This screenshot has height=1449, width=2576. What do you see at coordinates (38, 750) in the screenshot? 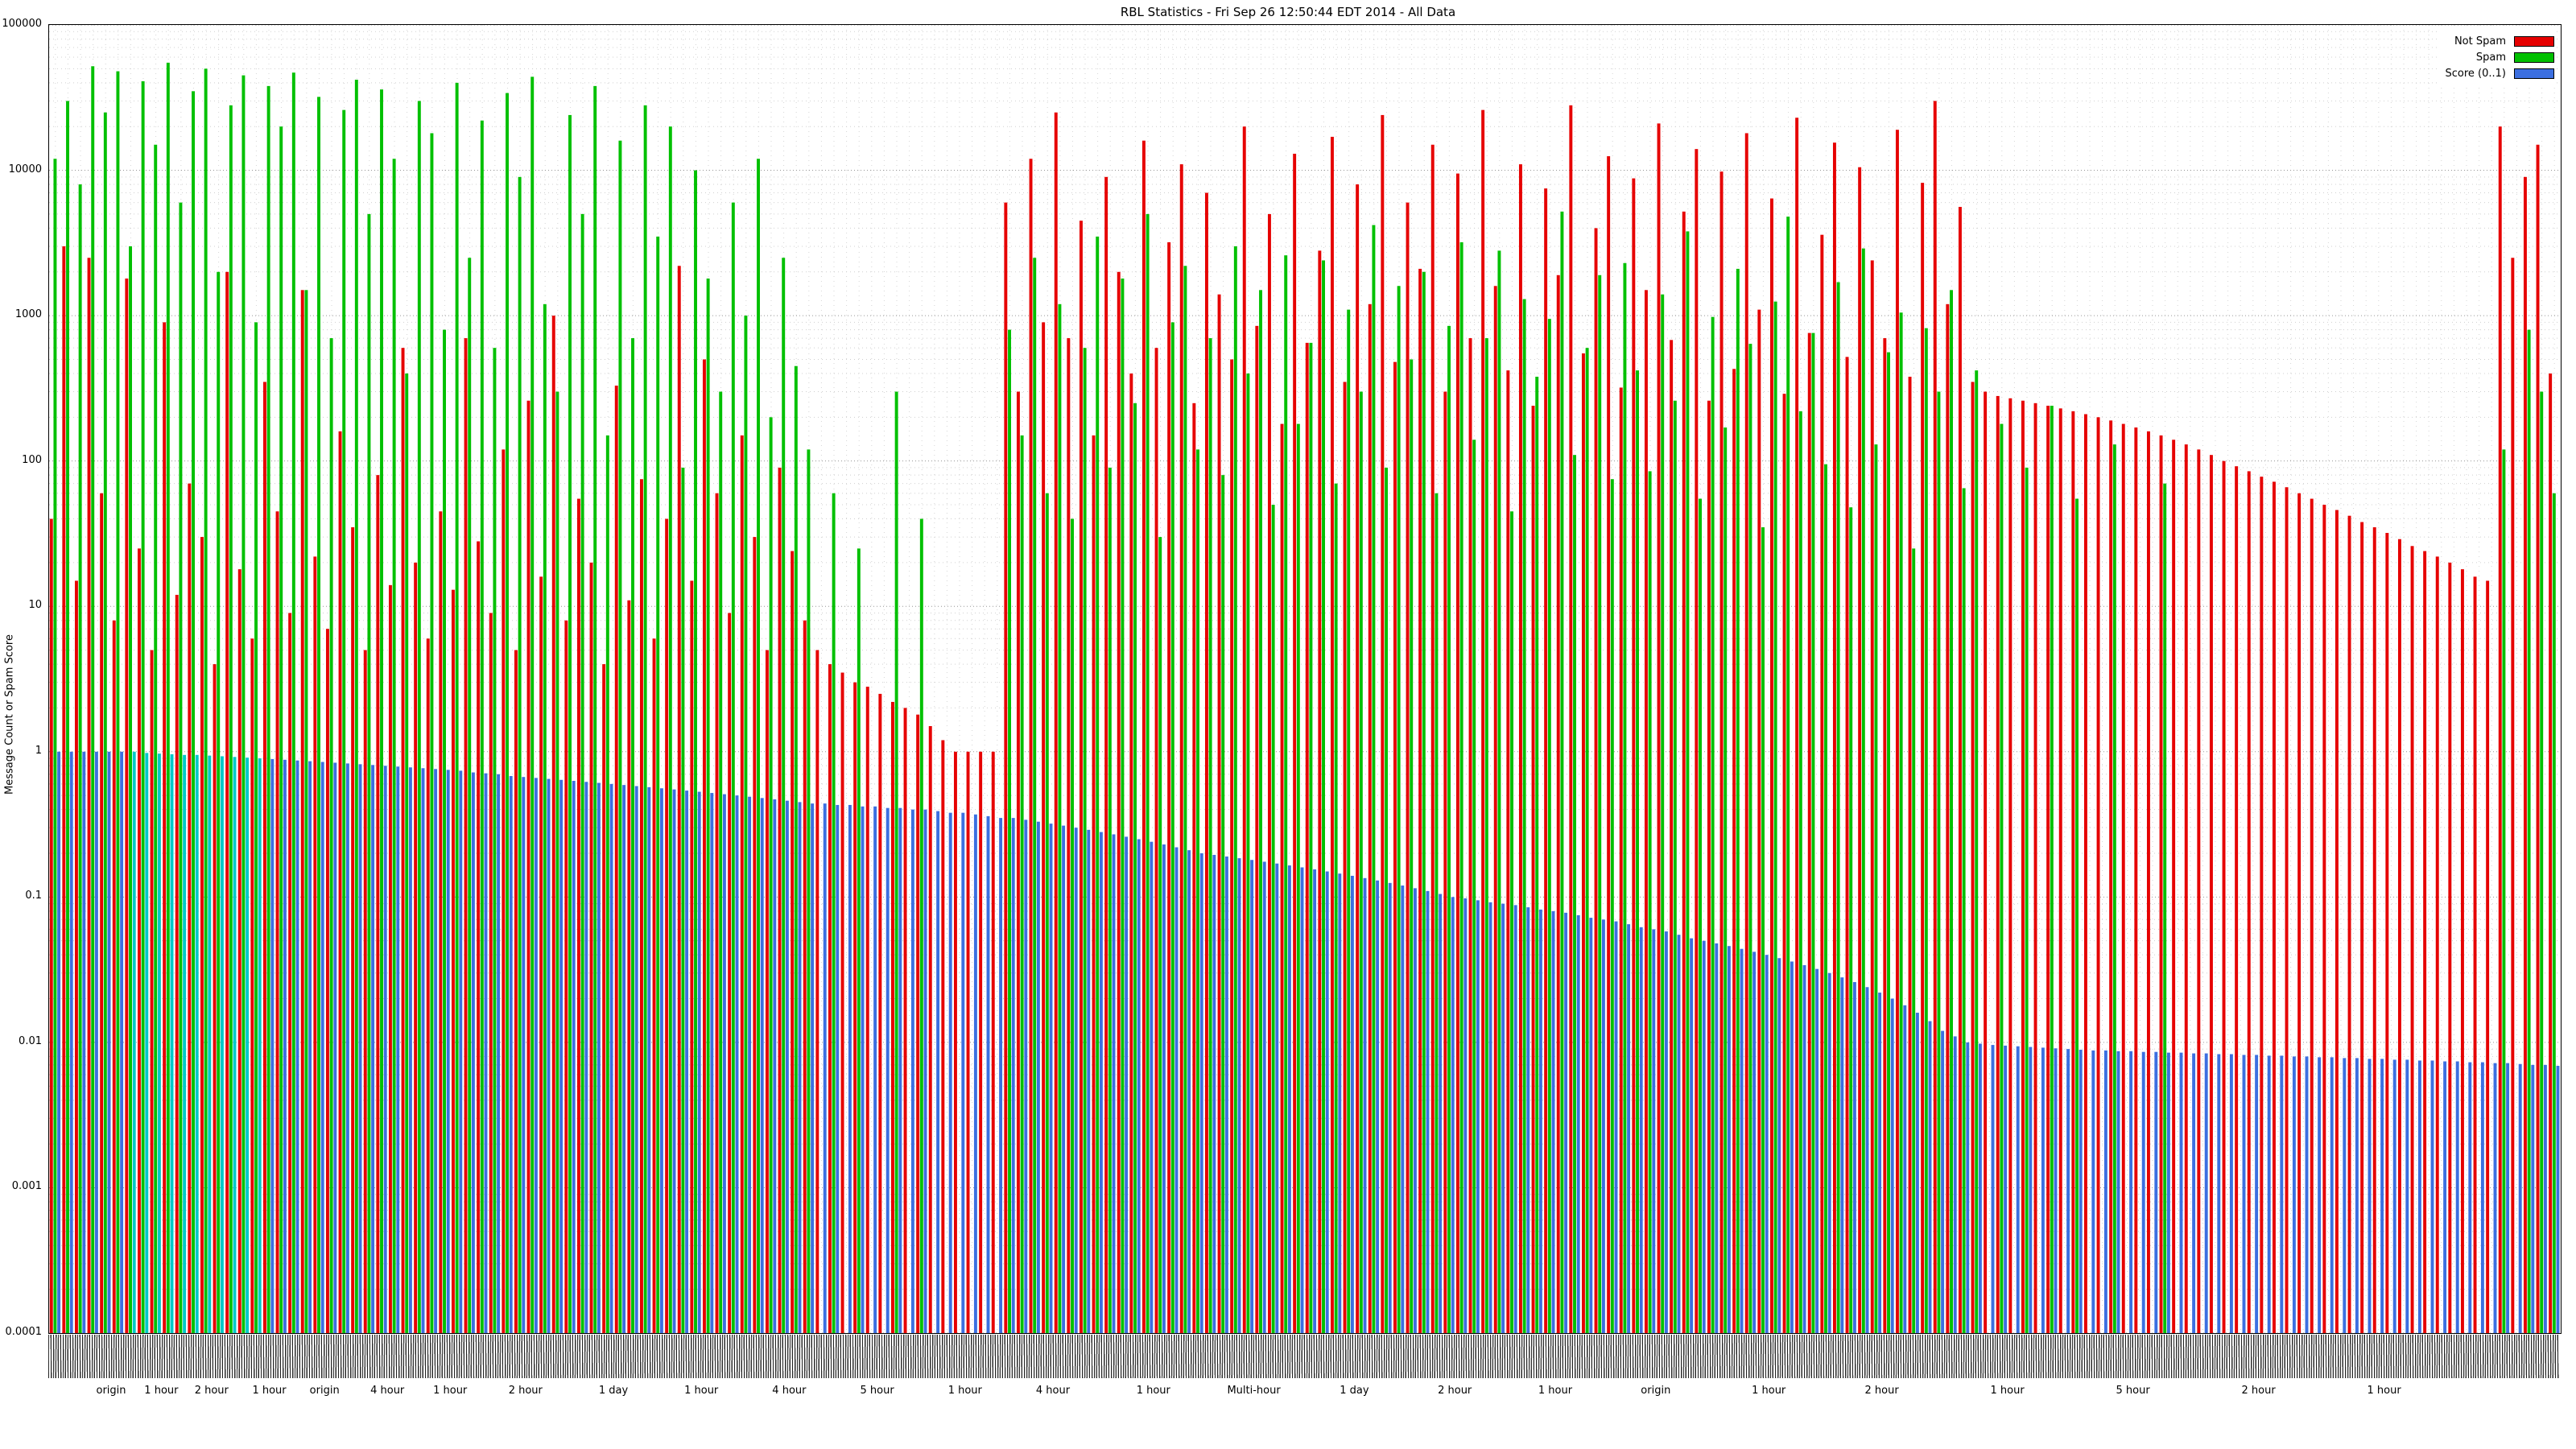
I see `y-tick-label: 1` at bounding box center [38, 750].